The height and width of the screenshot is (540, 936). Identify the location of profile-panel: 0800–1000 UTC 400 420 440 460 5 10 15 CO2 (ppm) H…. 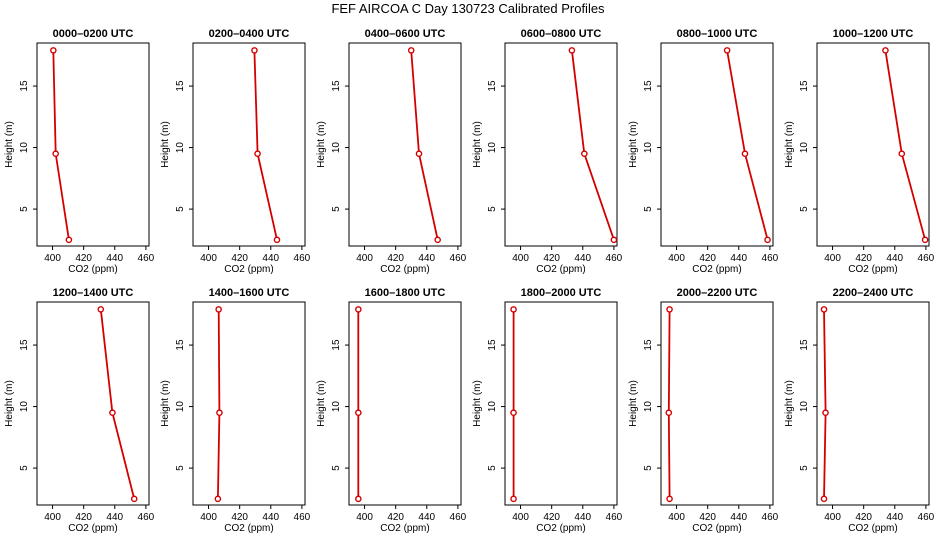
(703, 151).